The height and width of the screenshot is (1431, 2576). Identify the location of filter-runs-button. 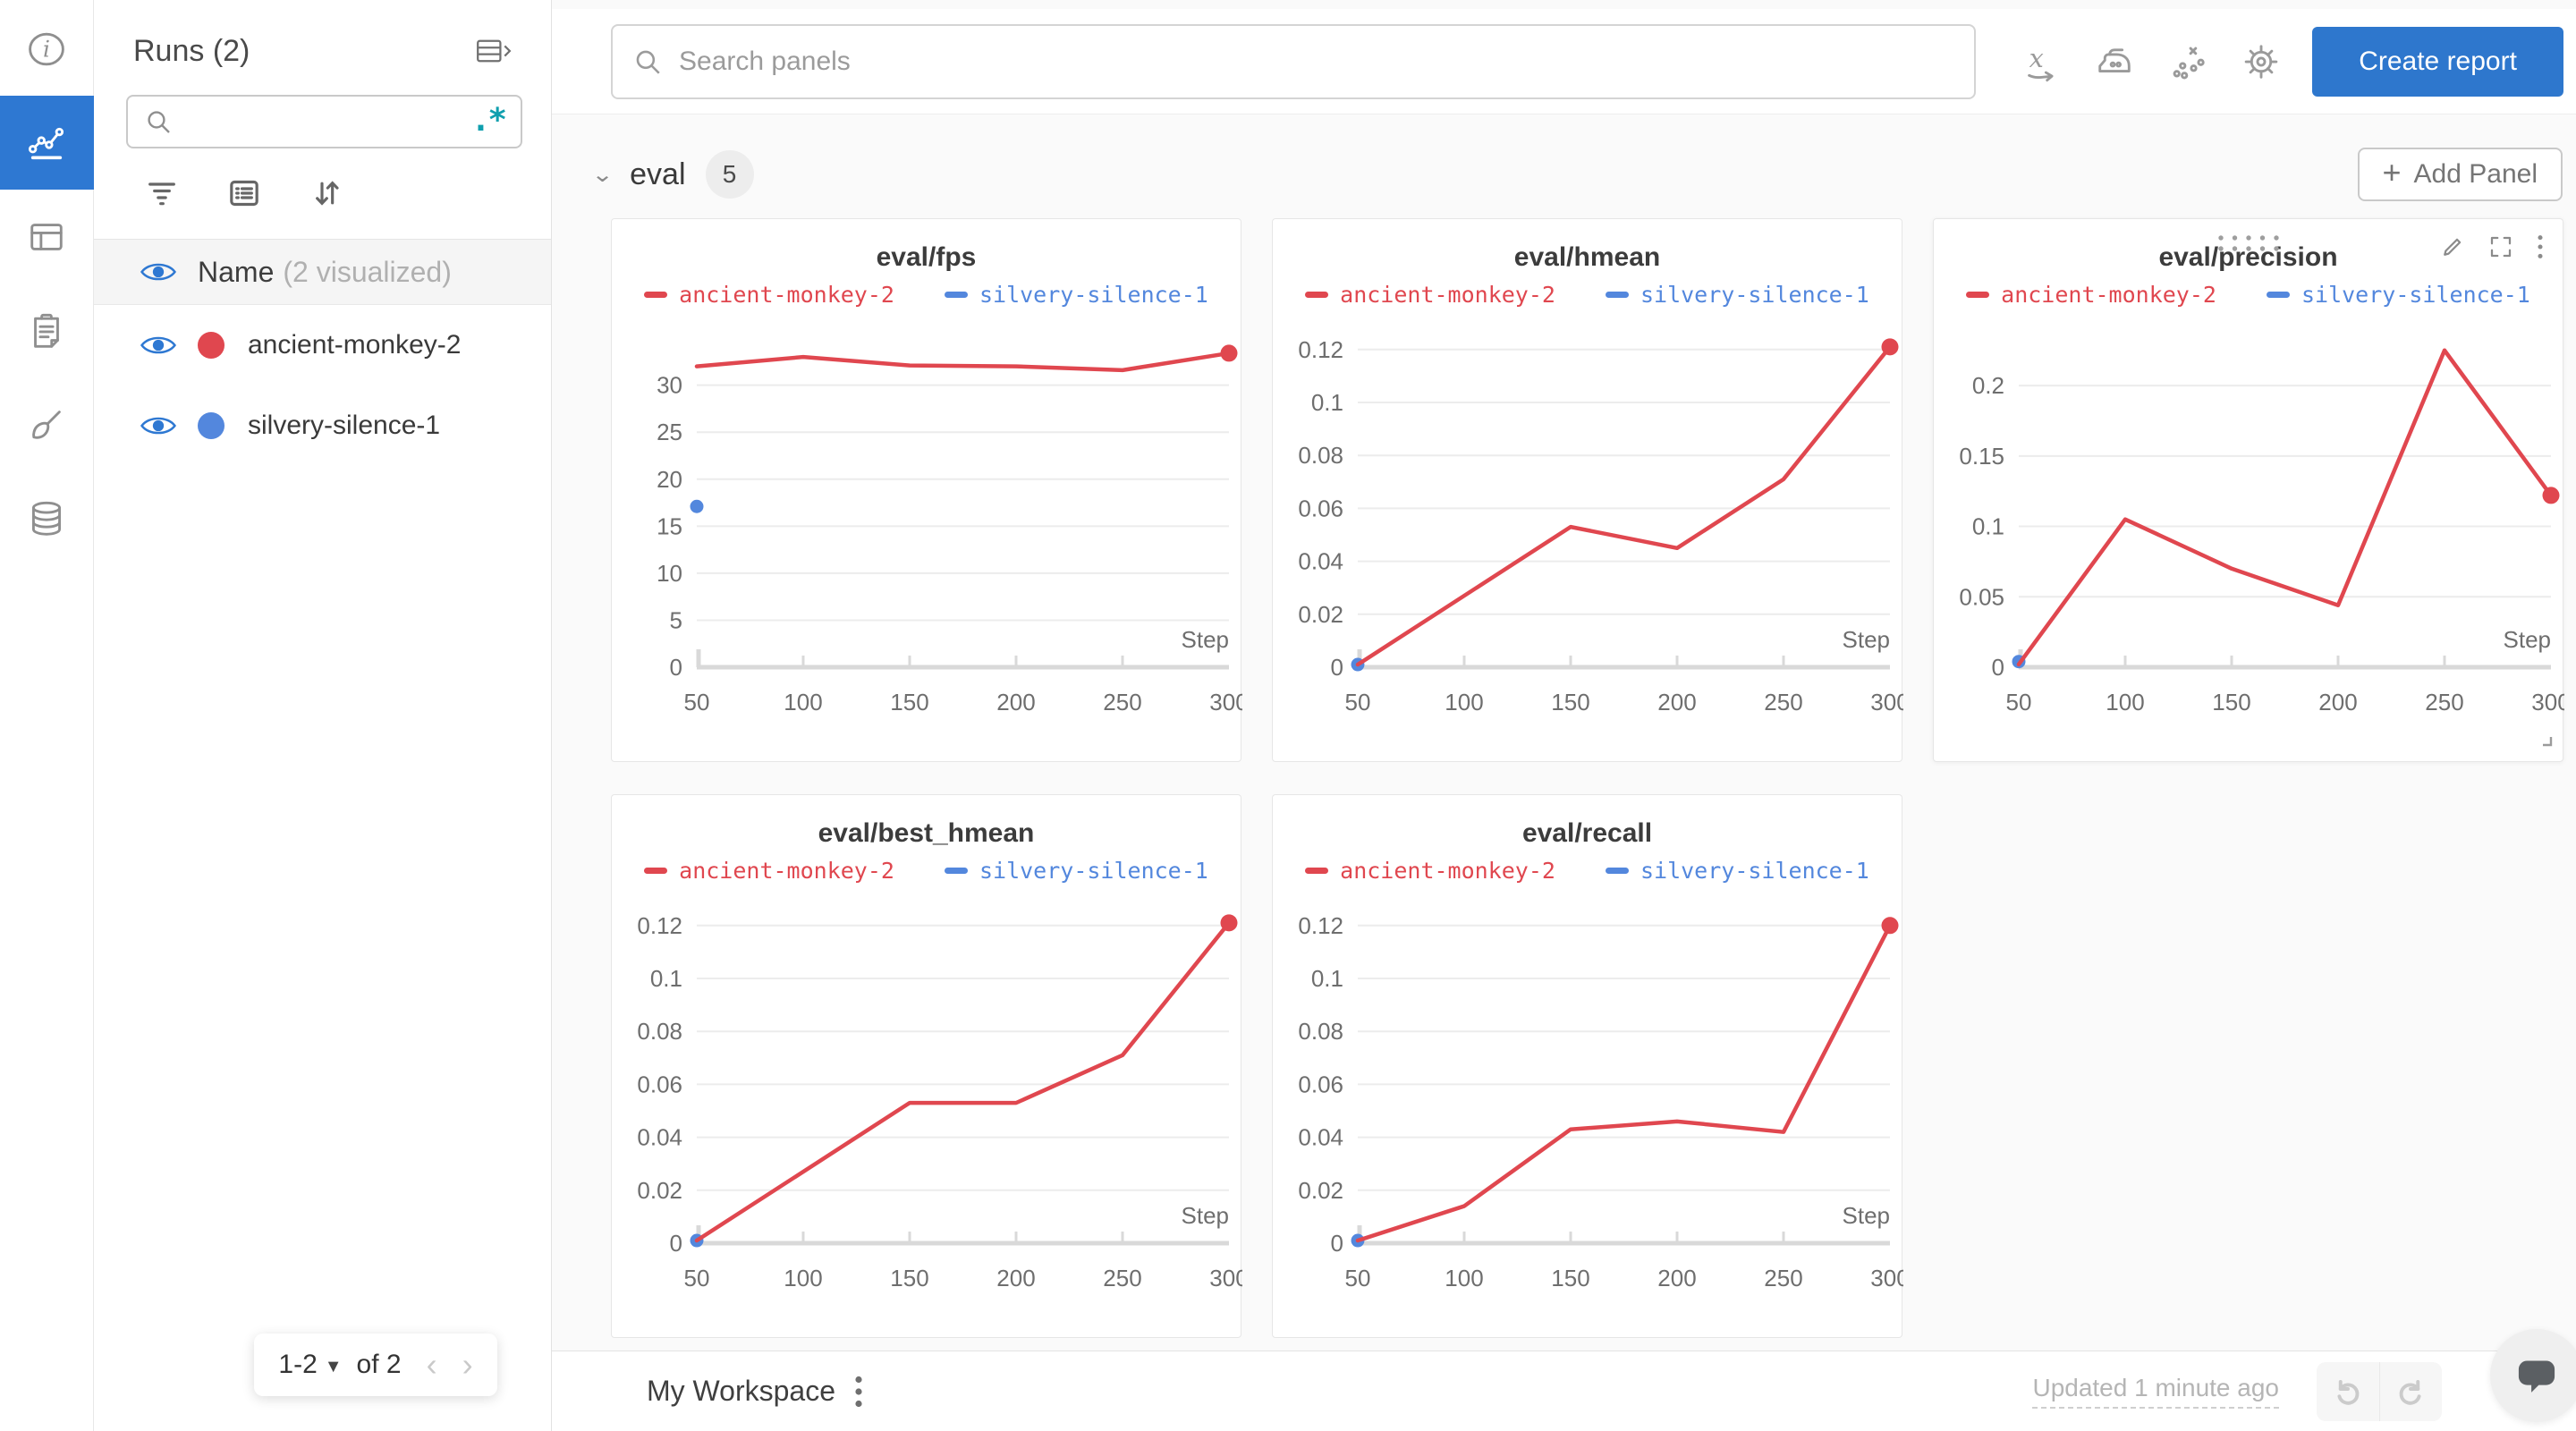
(162, 196).